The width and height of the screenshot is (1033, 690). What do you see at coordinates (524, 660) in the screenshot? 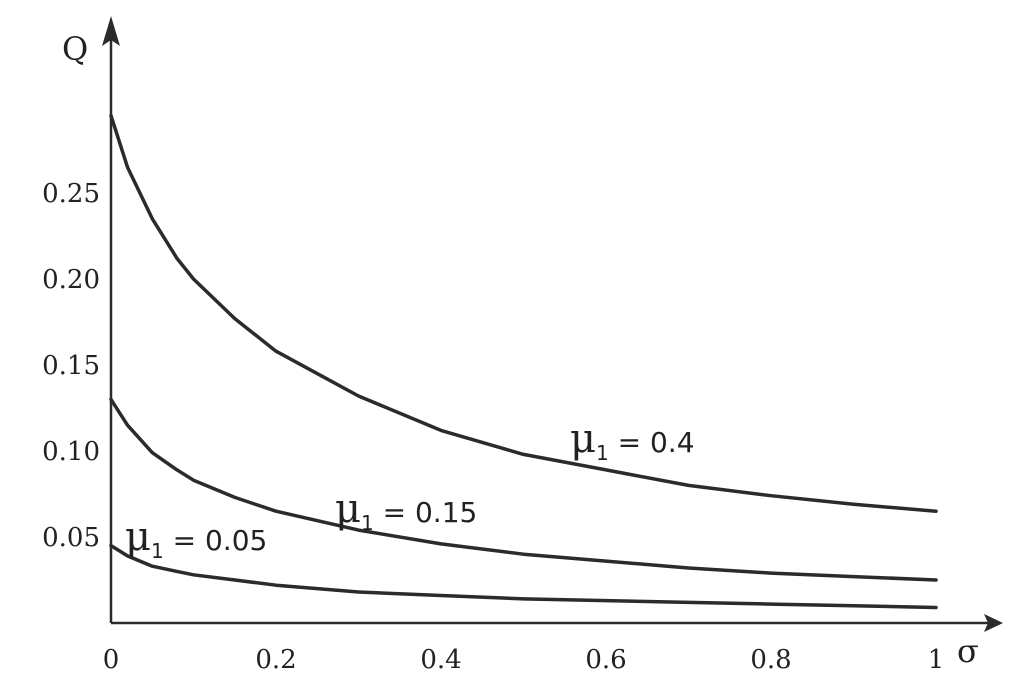
I see `x-tick-labels: 0 0.2 0.4 0.6 0.8 1` at bounding box center [524, 660].